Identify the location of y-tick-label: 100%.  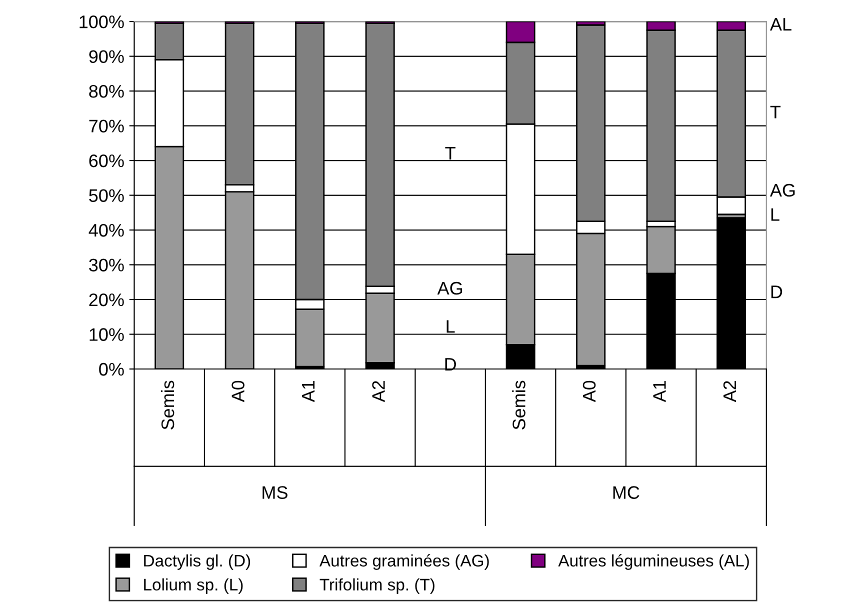
(102, 21).